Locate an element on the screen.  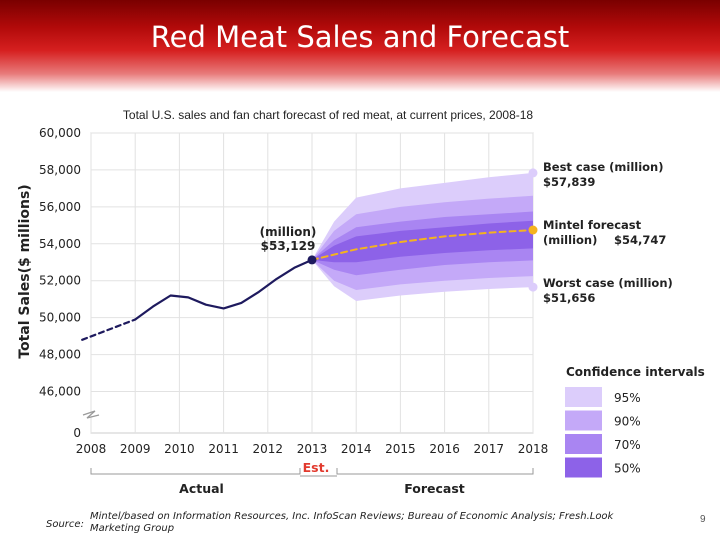
mintel-forecast-unit: (million) is located at coordinates (570, 240).